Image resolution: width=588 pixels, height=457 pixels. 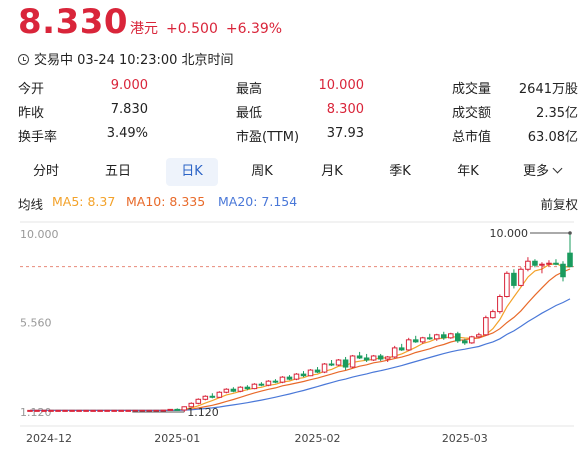 I want to click on tab-yearly-k: 年K, so click(x=468, y=172).